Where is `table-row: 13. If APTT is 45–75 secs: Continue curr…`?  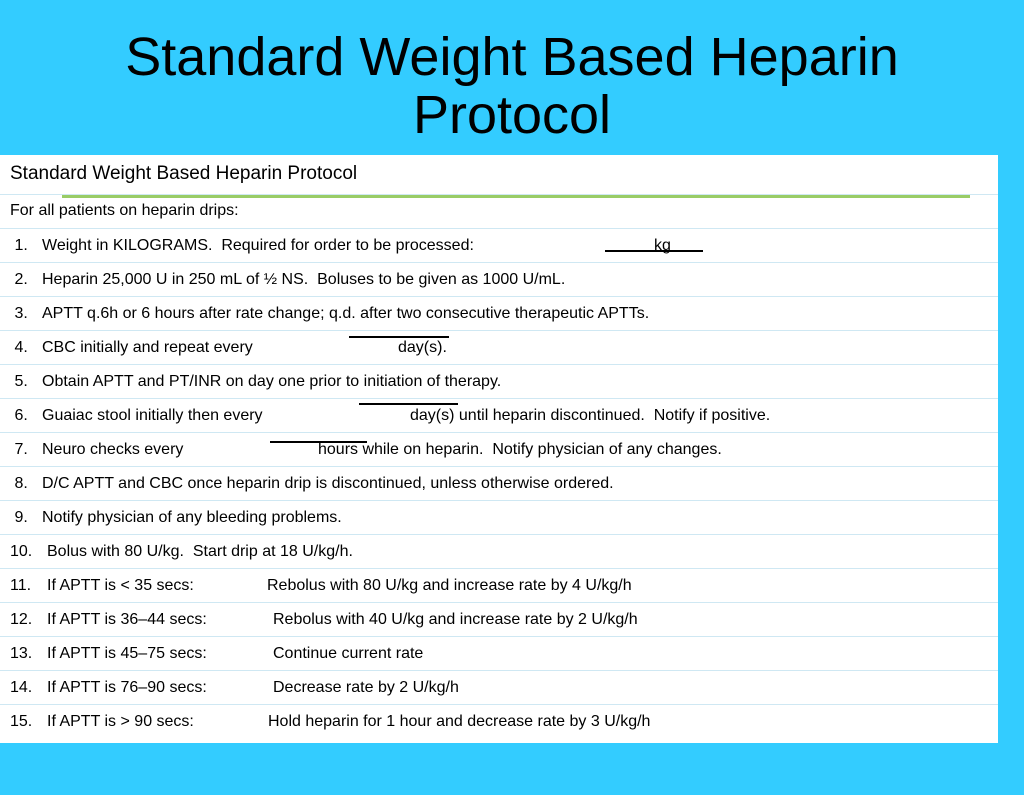
table-row: 13. If APTT is 45–75 secs: Continue curr… is located at coordinates (499, 654).